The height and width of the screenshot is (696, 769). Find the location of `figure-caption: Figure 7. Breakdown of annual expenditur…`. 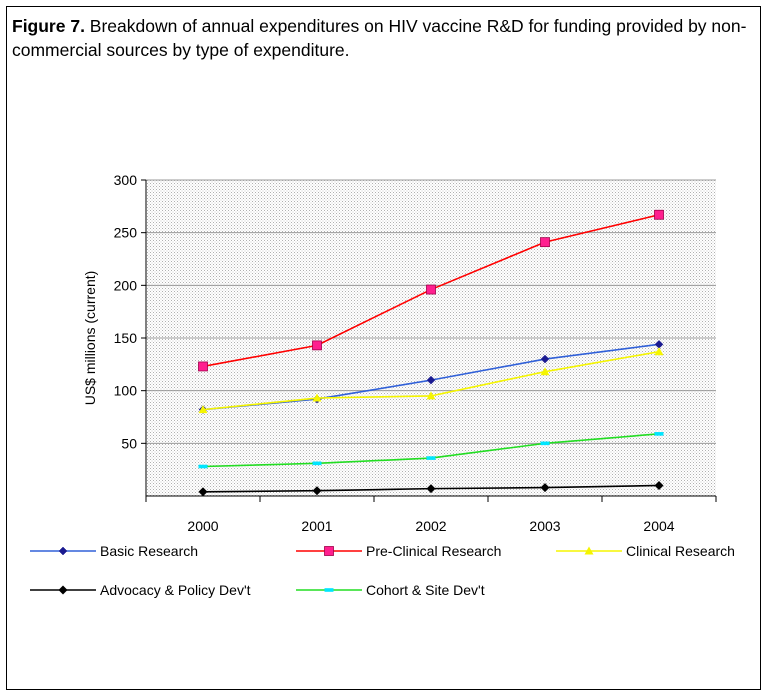

figure-caption: Figure 7. Breakdown of annual expenditur… is located at coordinates (382, 38).